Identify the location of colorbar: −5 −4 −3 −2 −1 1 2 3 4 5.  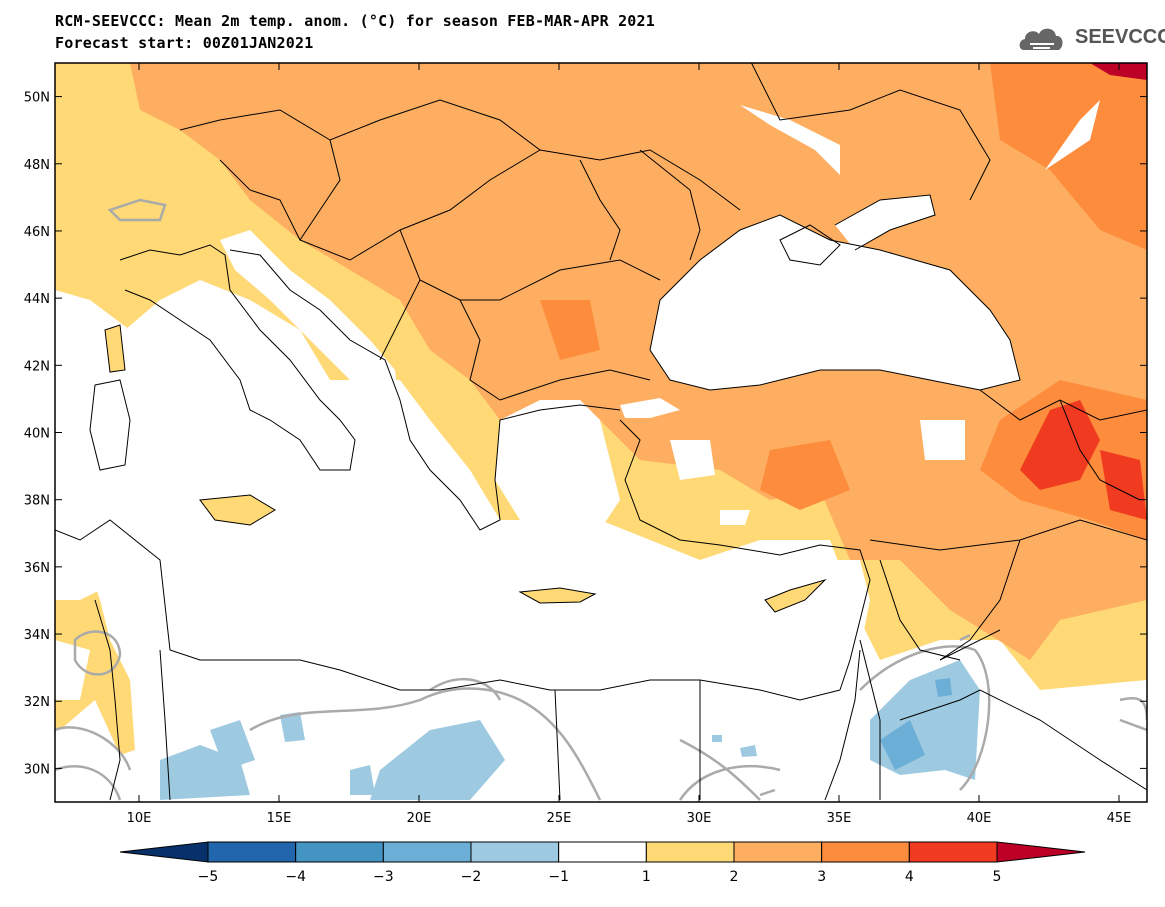
(602, 863).